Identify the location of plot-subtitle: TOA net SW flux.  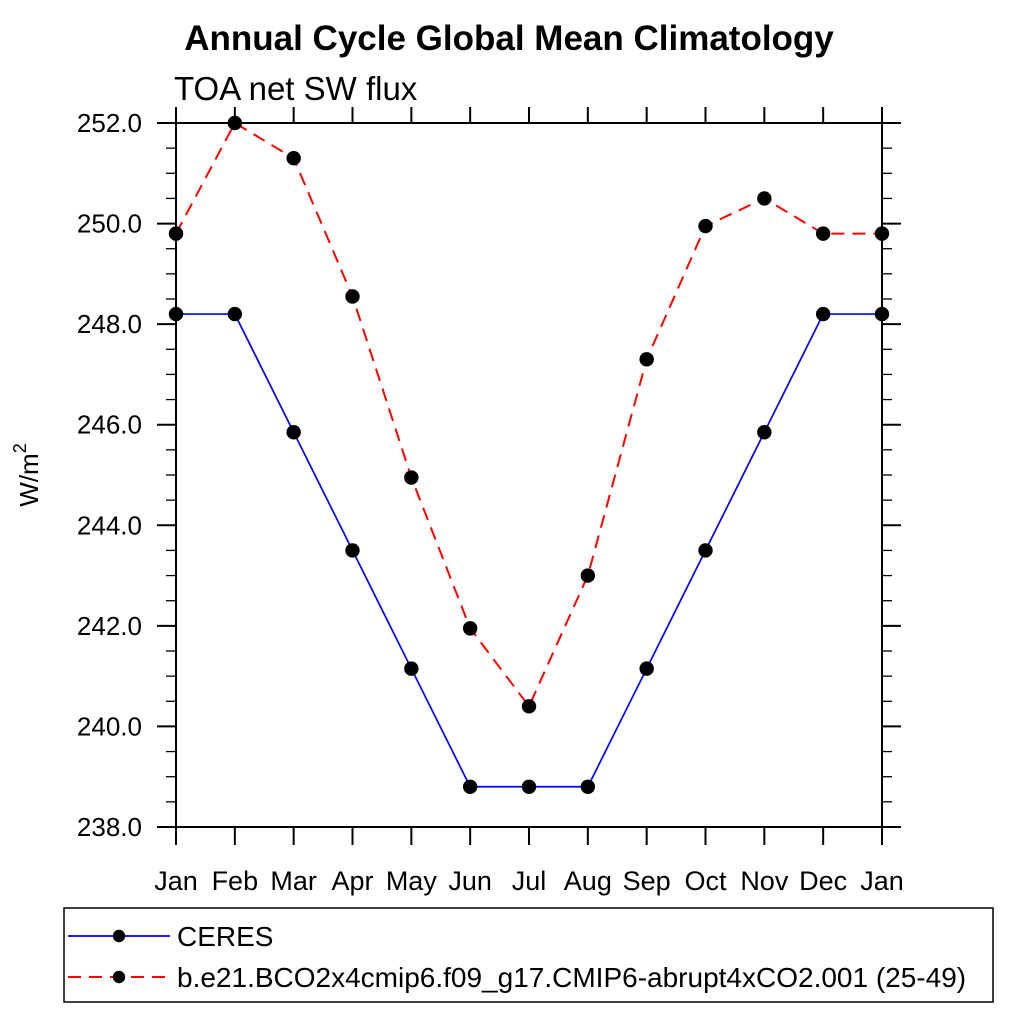
(296, 88).